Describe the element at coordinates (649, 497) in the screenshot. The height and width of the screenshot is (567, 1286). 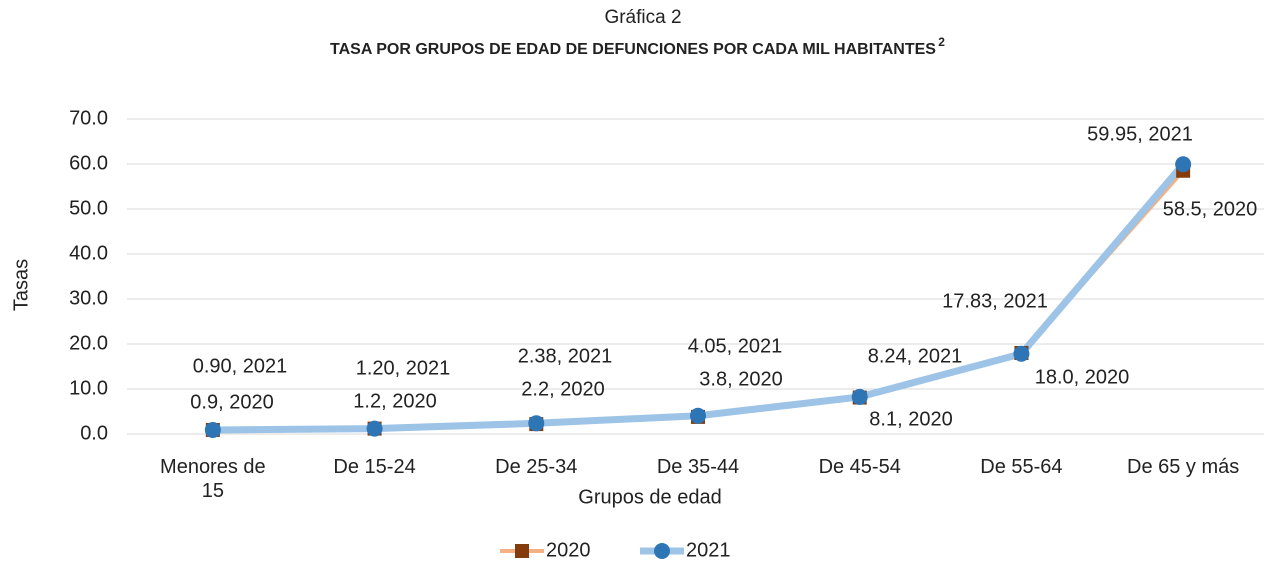
I see `x-axis-label: Grupos de edad` at that location.